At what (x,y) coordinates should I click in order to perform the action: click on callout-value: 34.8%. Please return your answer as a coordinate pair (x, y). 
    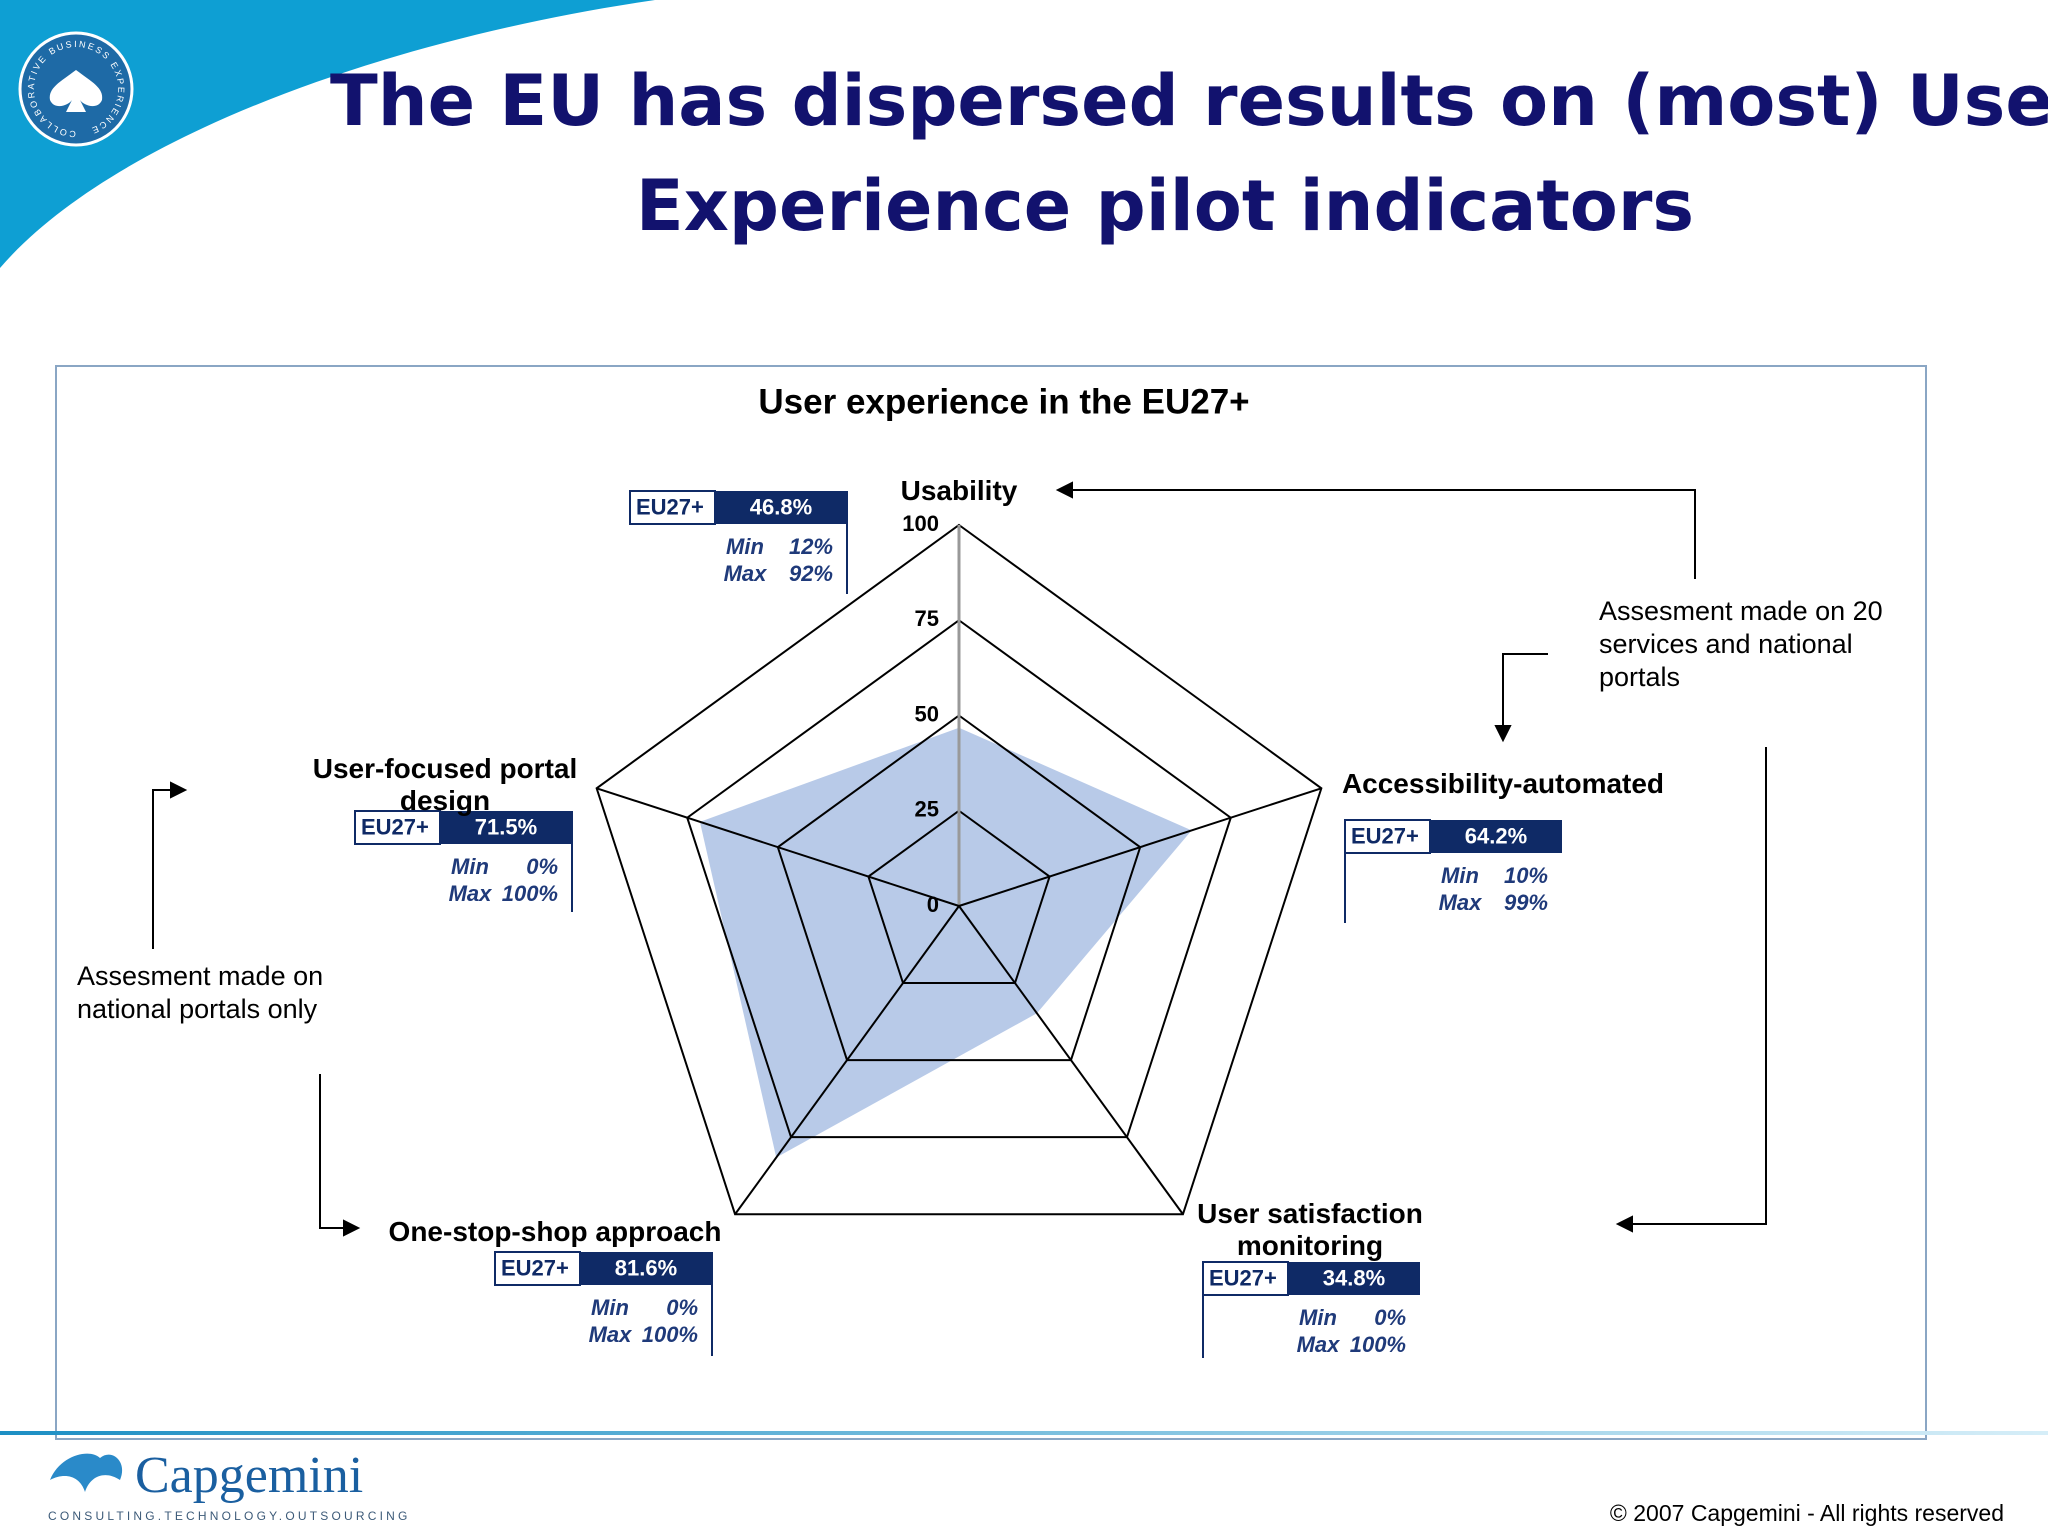
    Looking at the image, I should click on (1354, 1277).